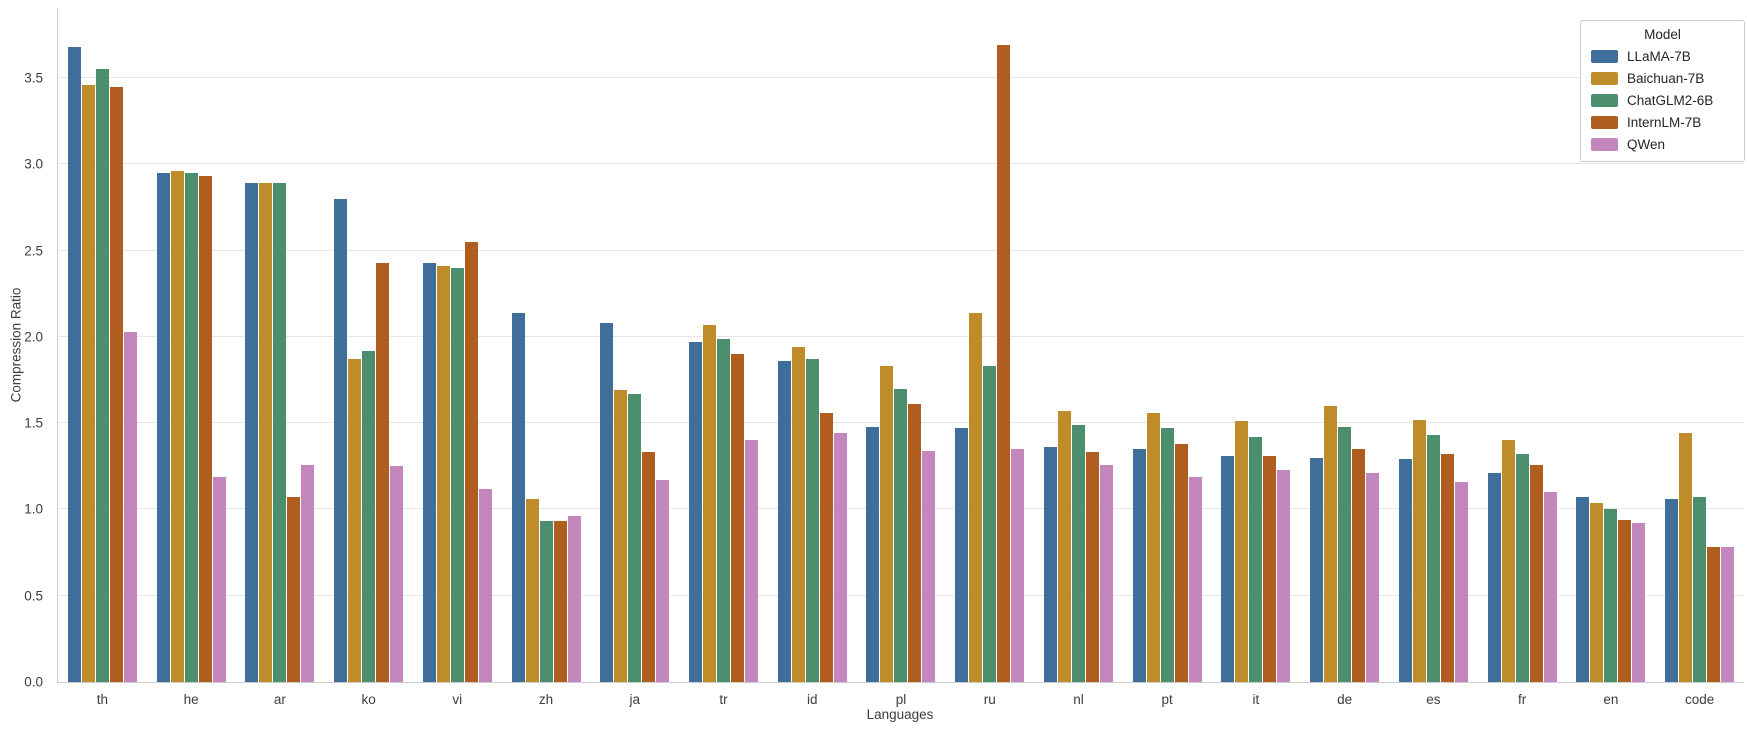 The height and width of the screenshot is (732, 1747). What do you see at coordinates (1405, 570) in the screenshot?
I see `bar-LLaMA-7B-es` at bounding box center [1405, 570].